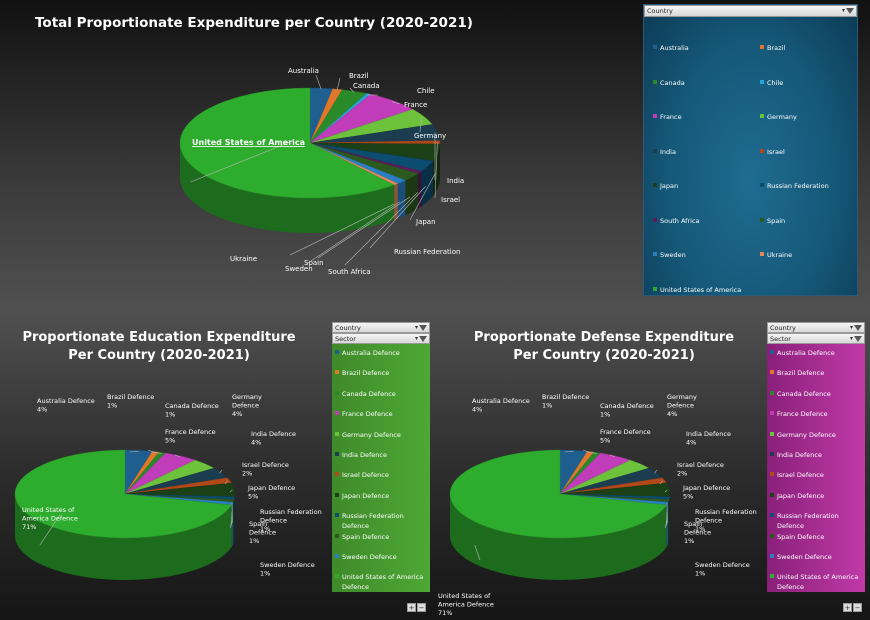 This screenshot has height=620, width=870. Describe the element at coordinates (815, 414) in the screenshot. I see `defense-sector-item-france-defence: France Defence` at that location.